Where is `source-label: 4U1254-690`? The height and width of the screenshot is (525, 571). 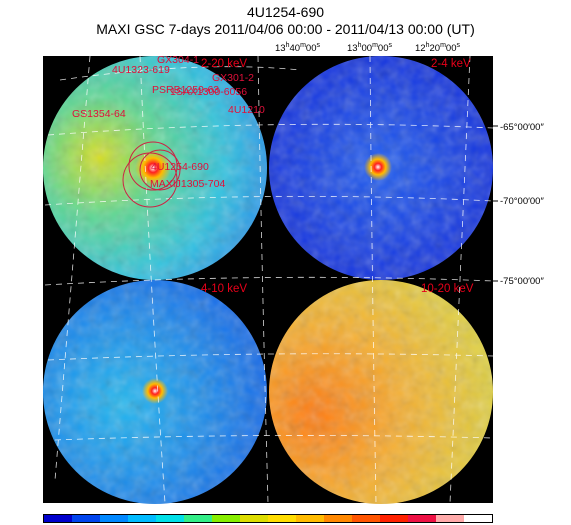 source-label: 4U1254-690 is located at coordinates (180, 167).